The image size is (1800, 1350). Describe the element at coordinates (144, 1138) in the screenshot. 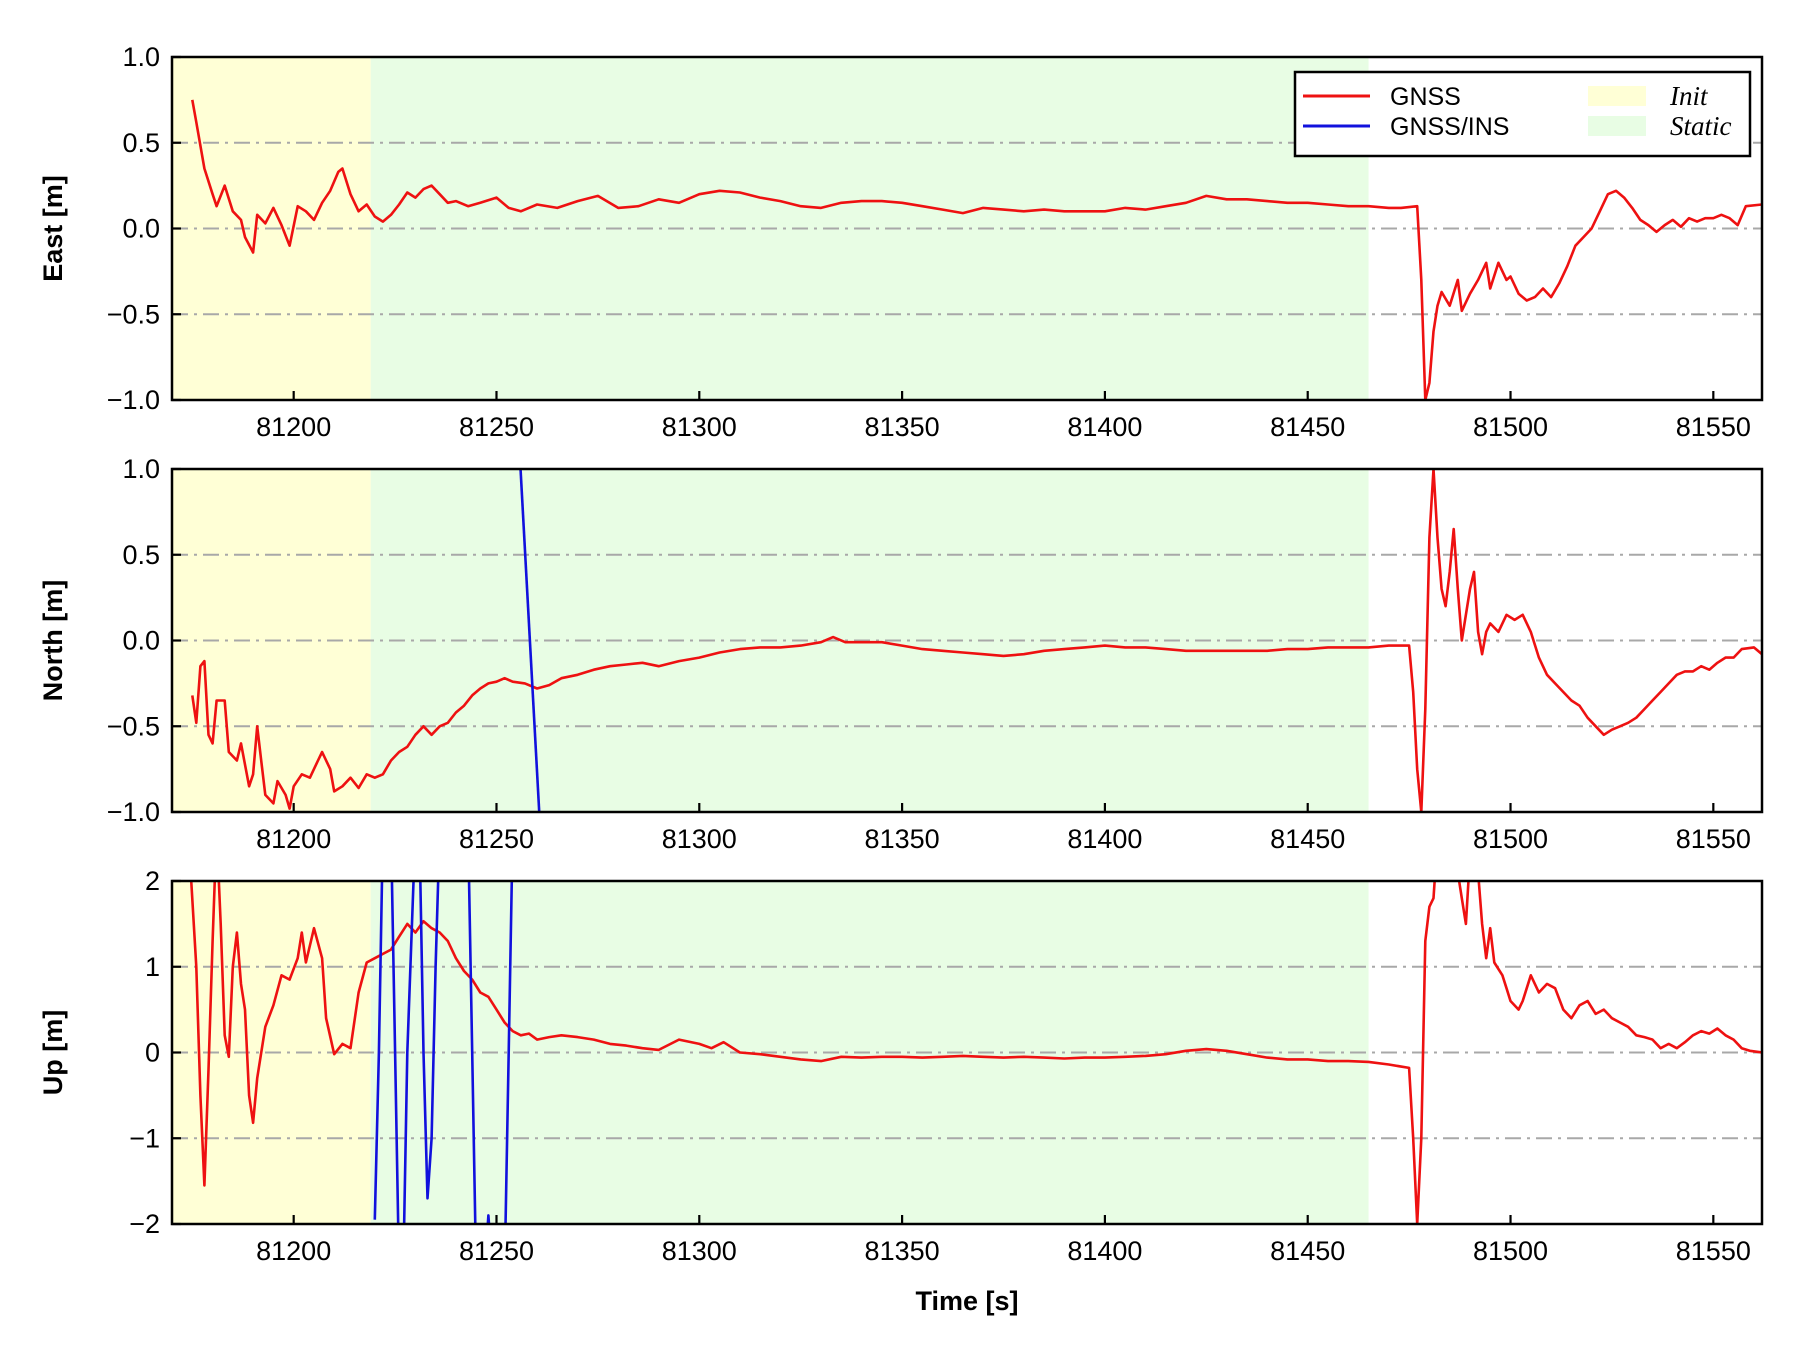

I see `y-tick-label: −1` at that location.